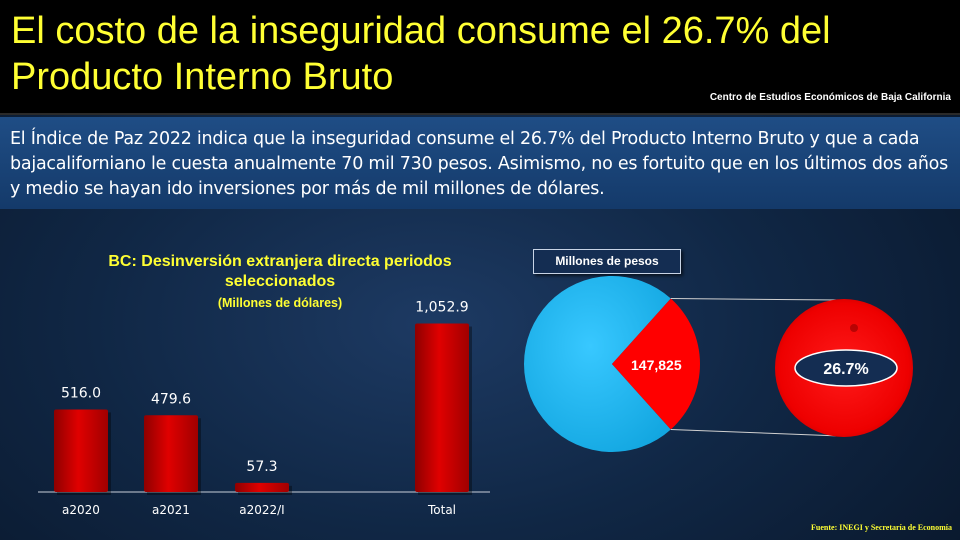  I want to click on bar-a2020, so click(81, 450).